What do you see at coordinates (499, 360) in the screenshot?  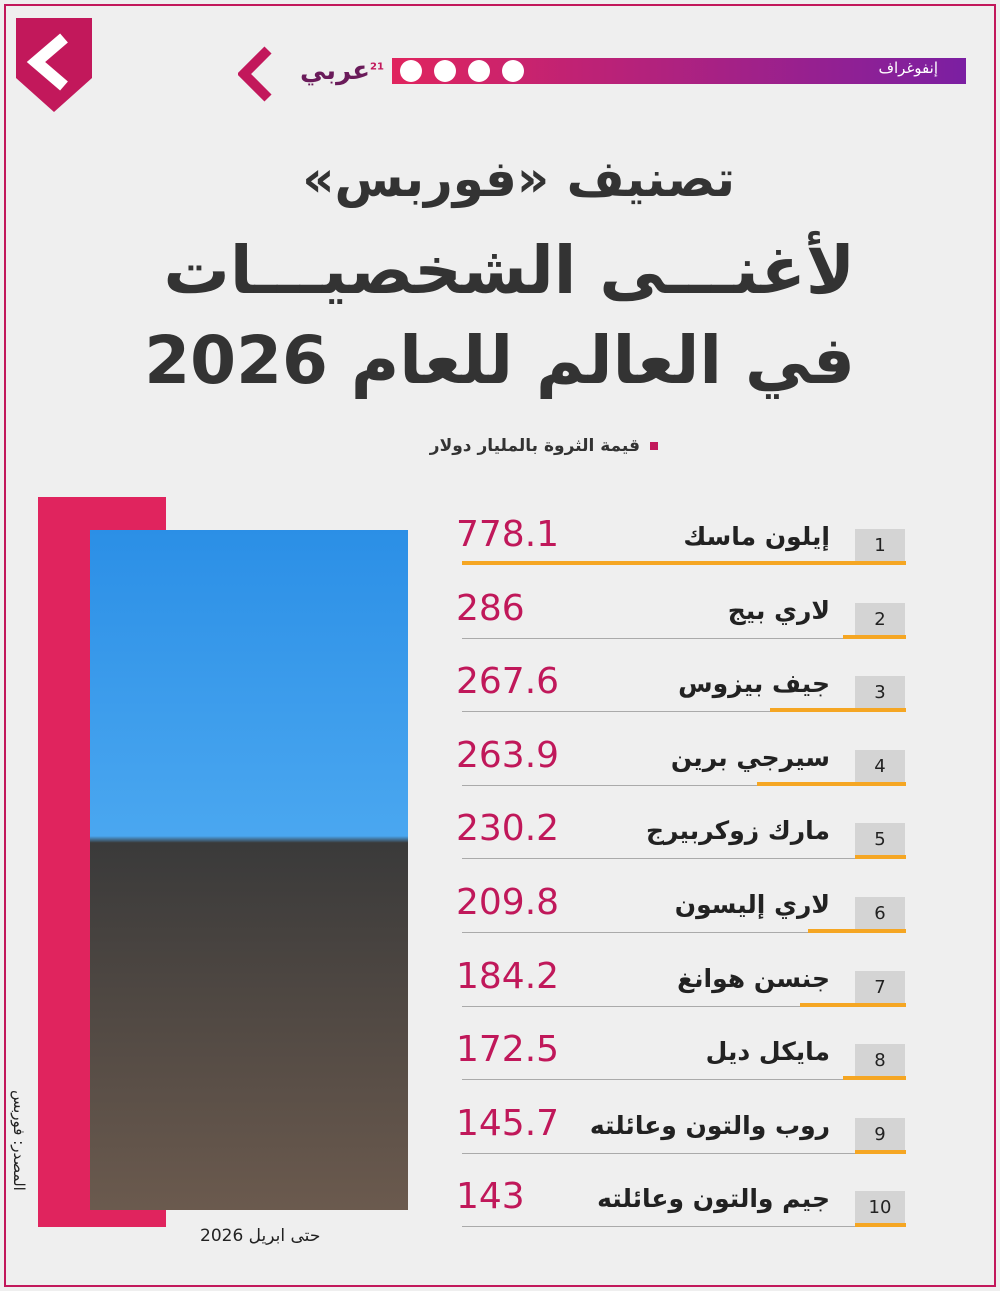 I see `title-line: في العالم للعام 2026` at bounding box center [499, 360].